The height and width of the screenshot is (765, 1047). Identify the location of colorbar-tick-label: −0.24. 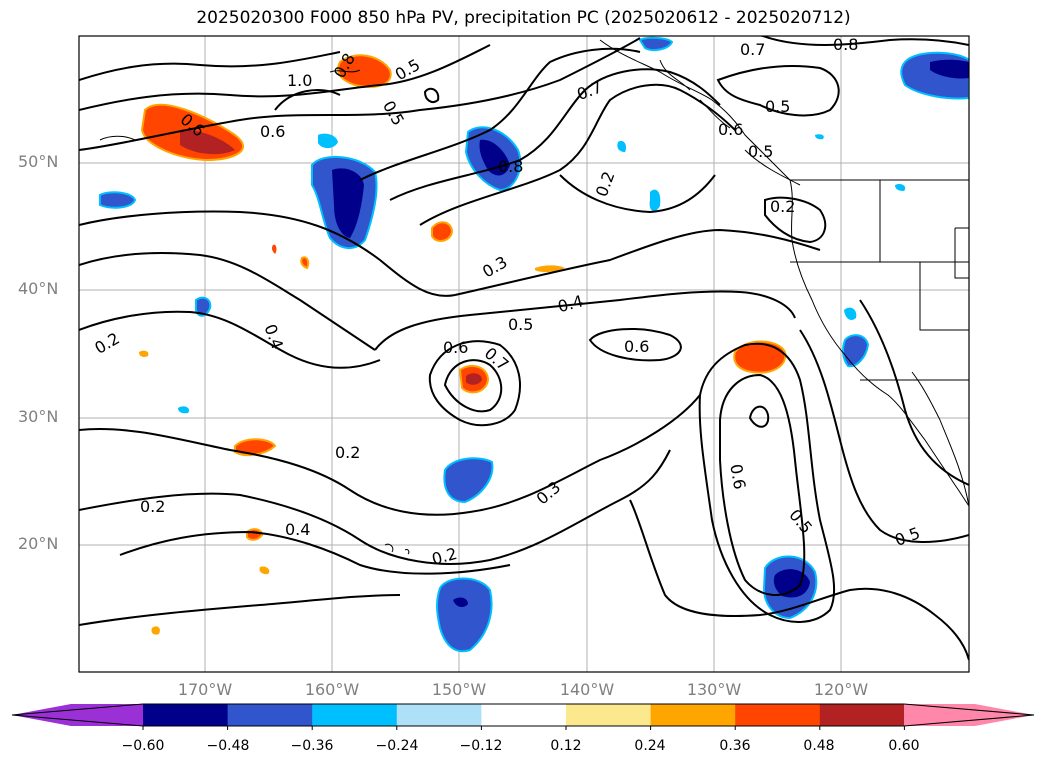
(397, 746).